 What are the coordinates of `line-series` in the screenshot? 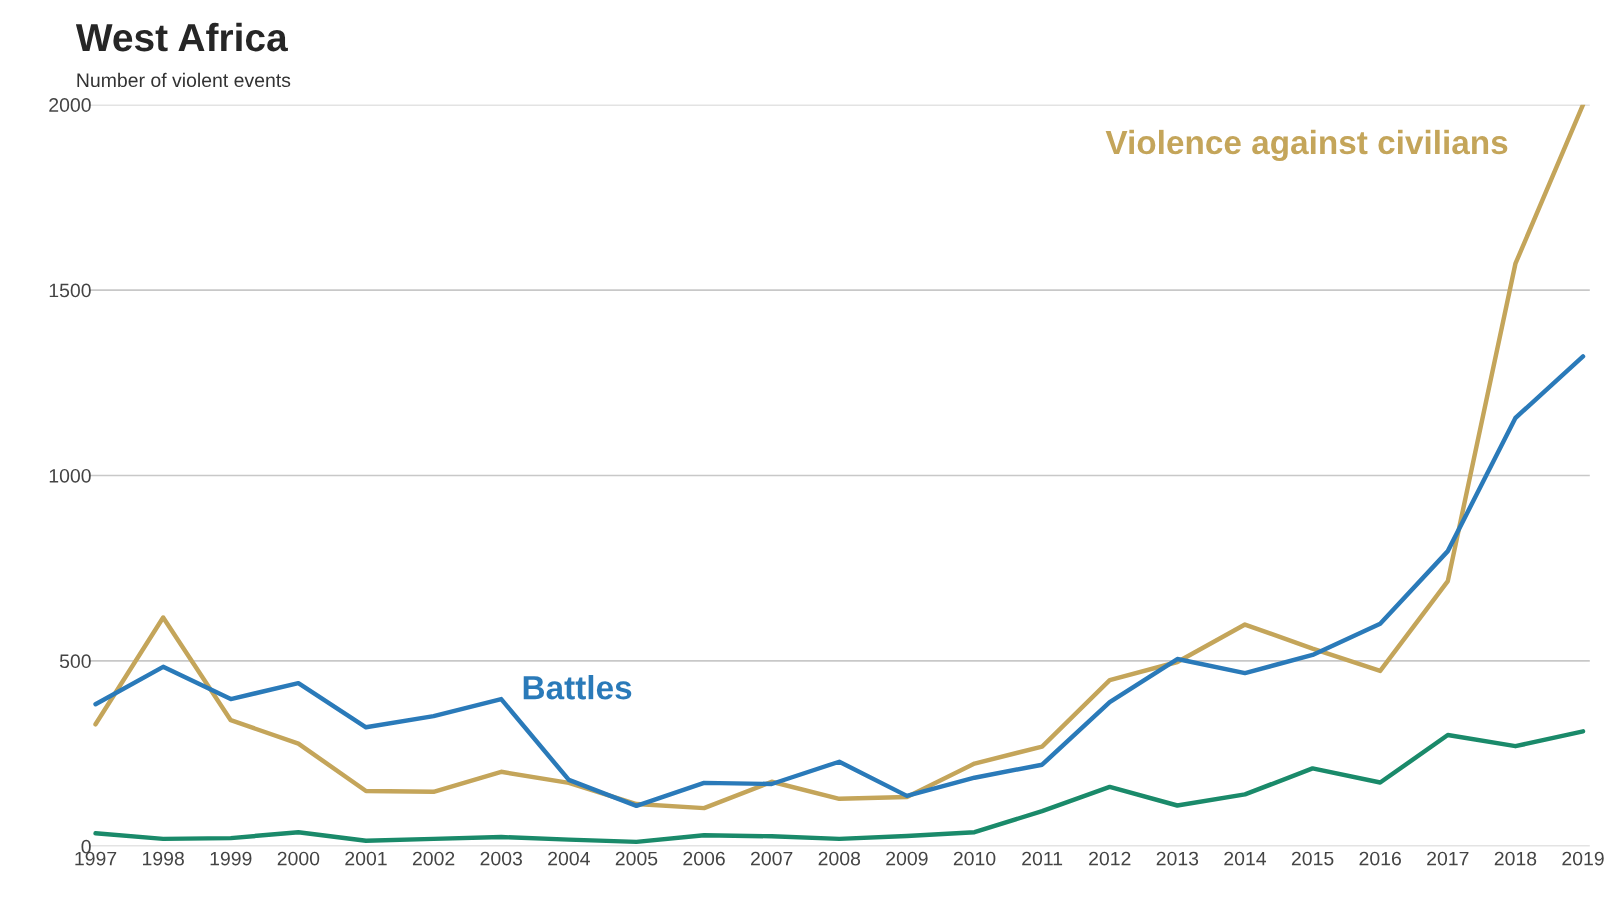 It's located at (839, 787).